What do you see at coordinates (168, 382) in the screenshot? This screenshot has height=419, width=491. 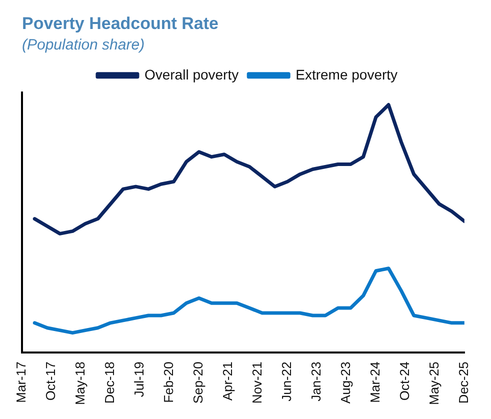 I see `x-tick-label: Feb-20` at bounding box center [168, 382].